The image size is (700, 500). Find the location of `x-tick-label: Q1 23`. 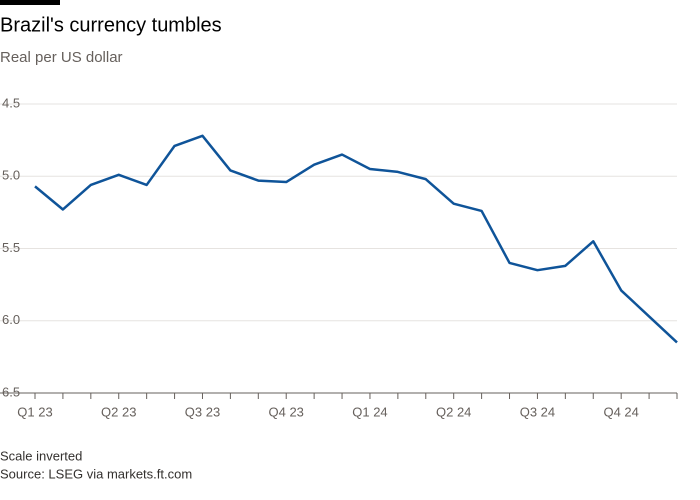

x-tick-label: Q1 23 is located at coordinates (34, 411).